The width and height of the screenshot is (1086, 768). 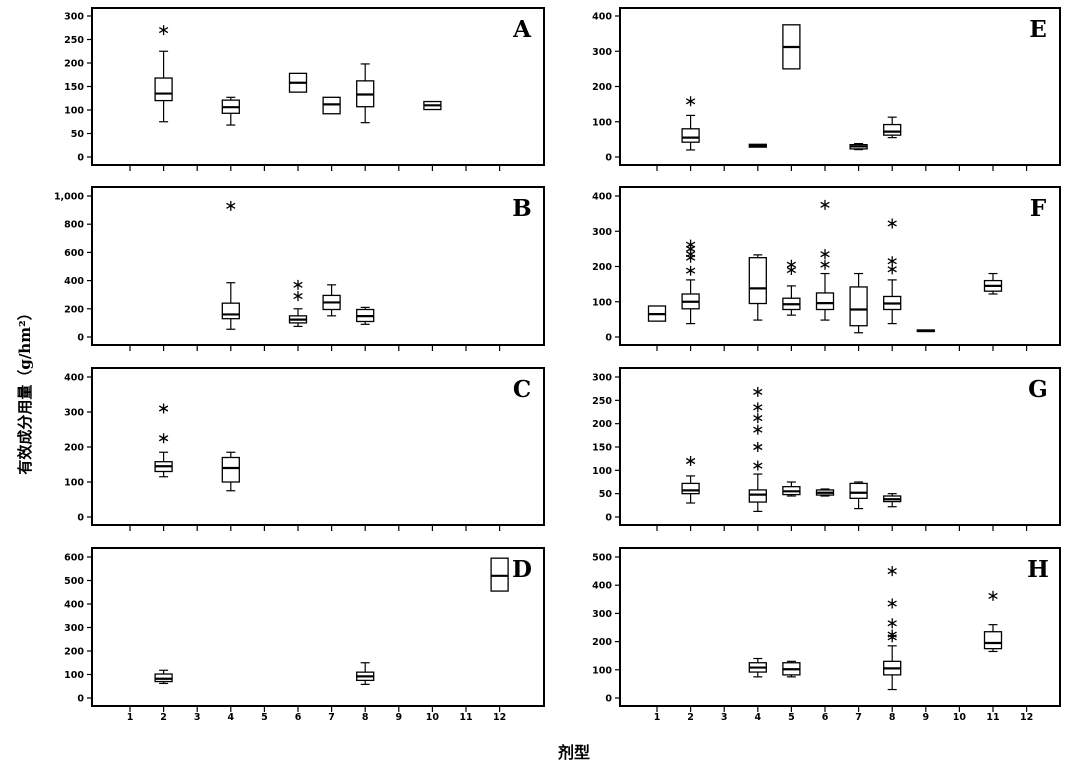 What do you see at coordinates (1038, 569) in the screenshot?
I see `panel-letter: H` at bounding box center [1038, 569].